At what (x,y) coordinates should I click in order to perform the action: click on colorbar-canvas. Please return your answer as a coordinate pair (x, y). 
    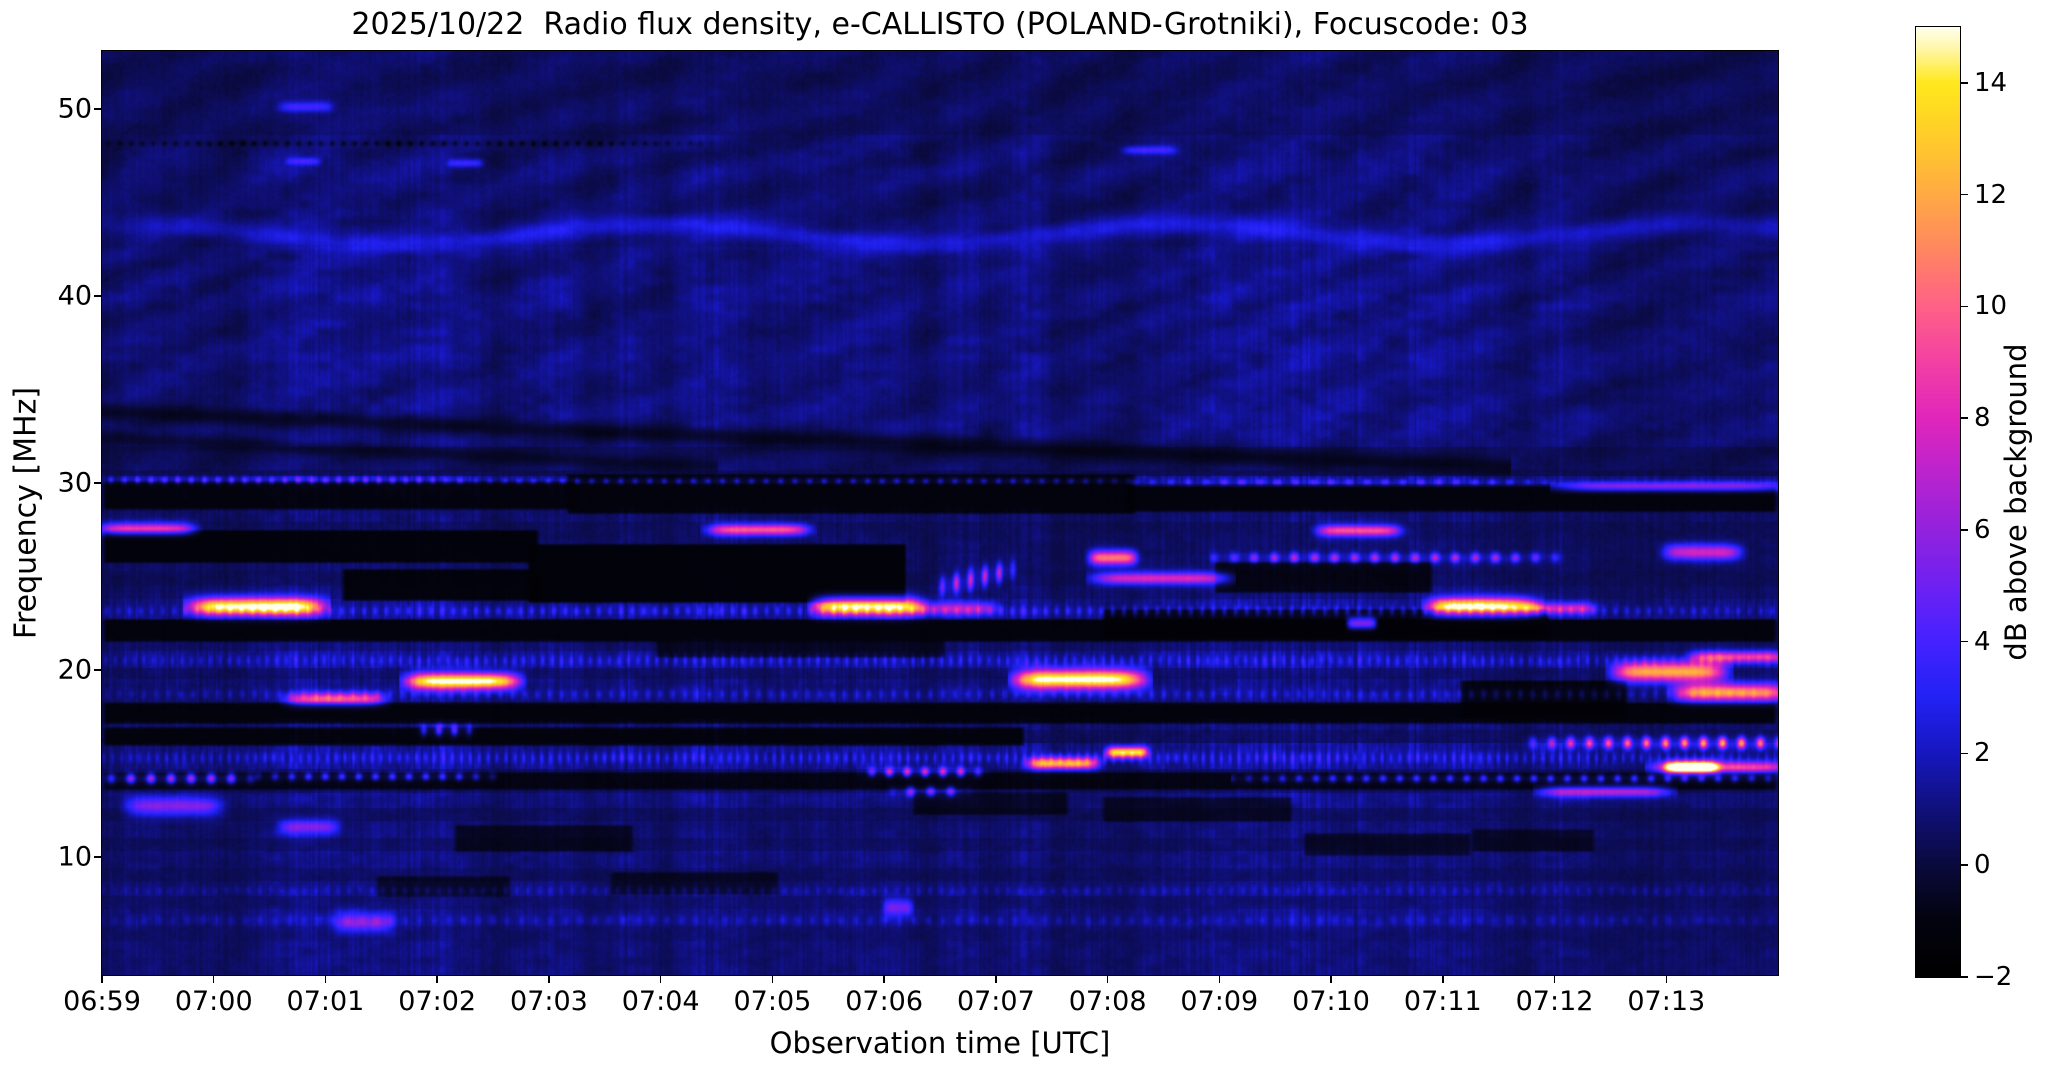
    Looking at the image, I should click on (1938, 502).